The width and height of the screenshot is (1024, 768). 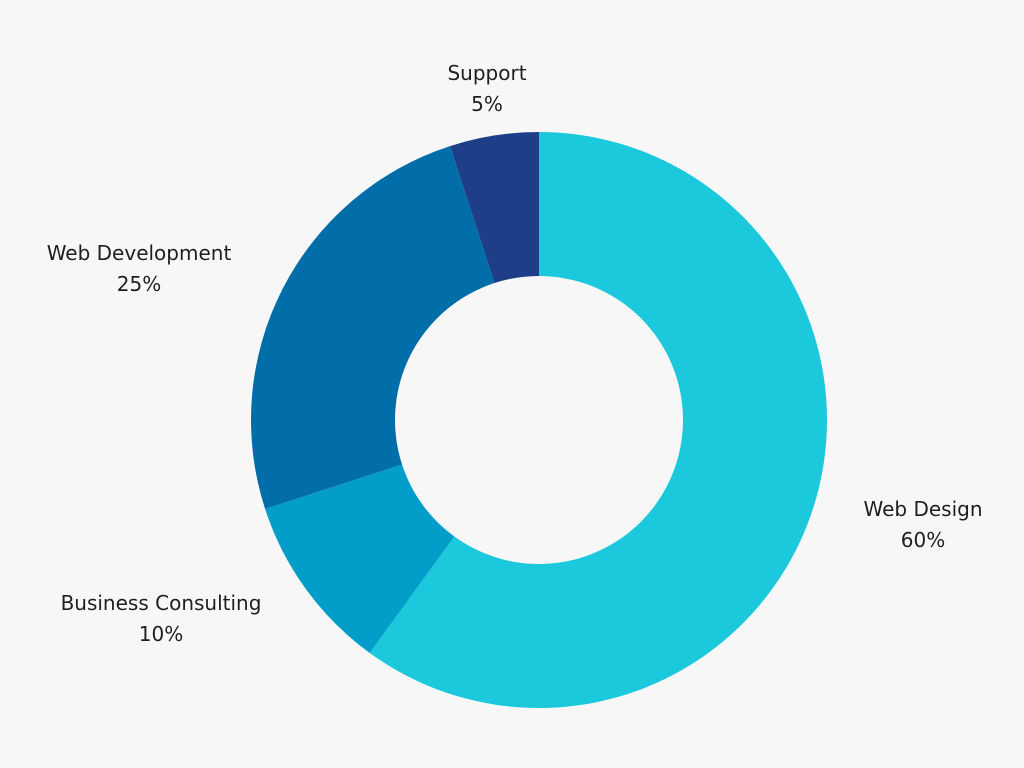 I want to click on slice-label-name: Business Consulting, so click(x=161, y=603).